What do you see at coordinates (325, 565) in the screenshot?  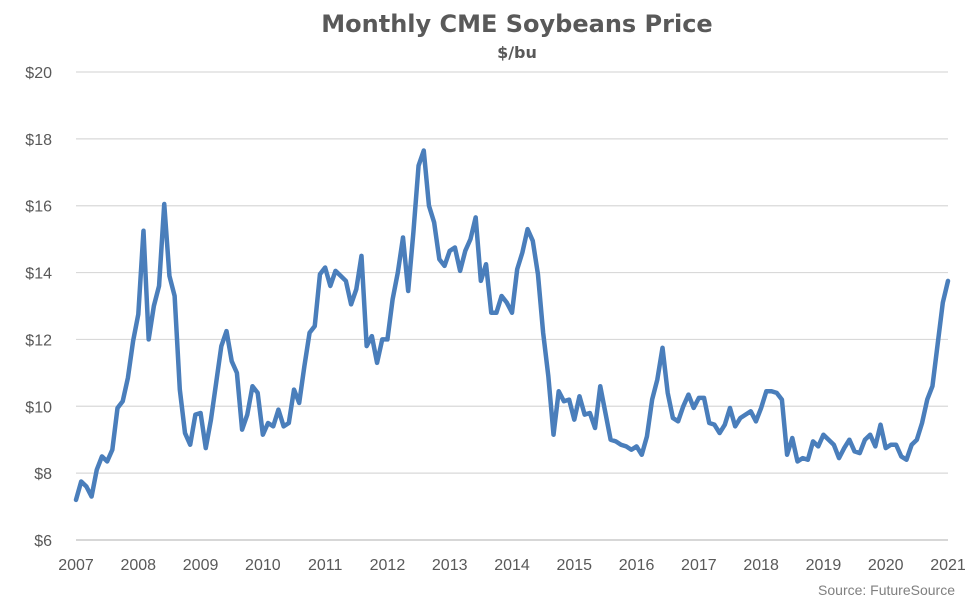 I see `x-tick-label-2011: 2011` at bounding box center [325, 565].